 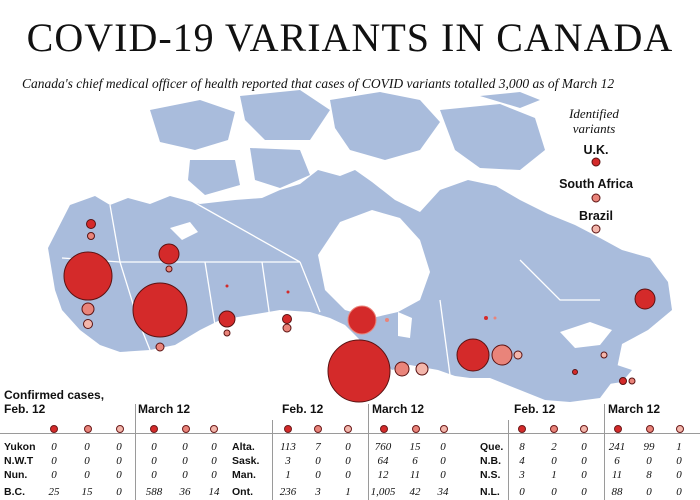 I want to click on table-mar-label-3: March 12, so click(x=634, y=409).